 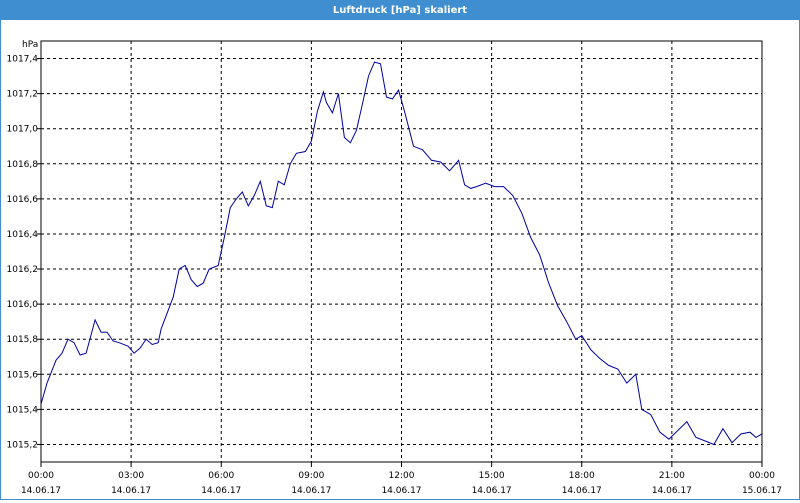 I want to click on x-tick-time-label: 12:00, so click(x=402, y=476).